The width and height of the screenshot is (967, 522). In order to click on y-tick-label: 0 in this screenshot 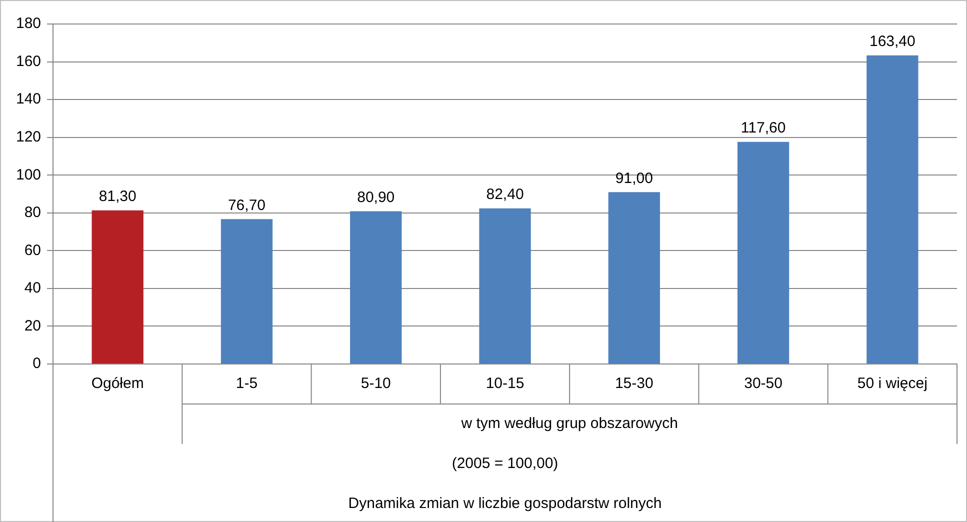, I will do `click(37, 363)`.